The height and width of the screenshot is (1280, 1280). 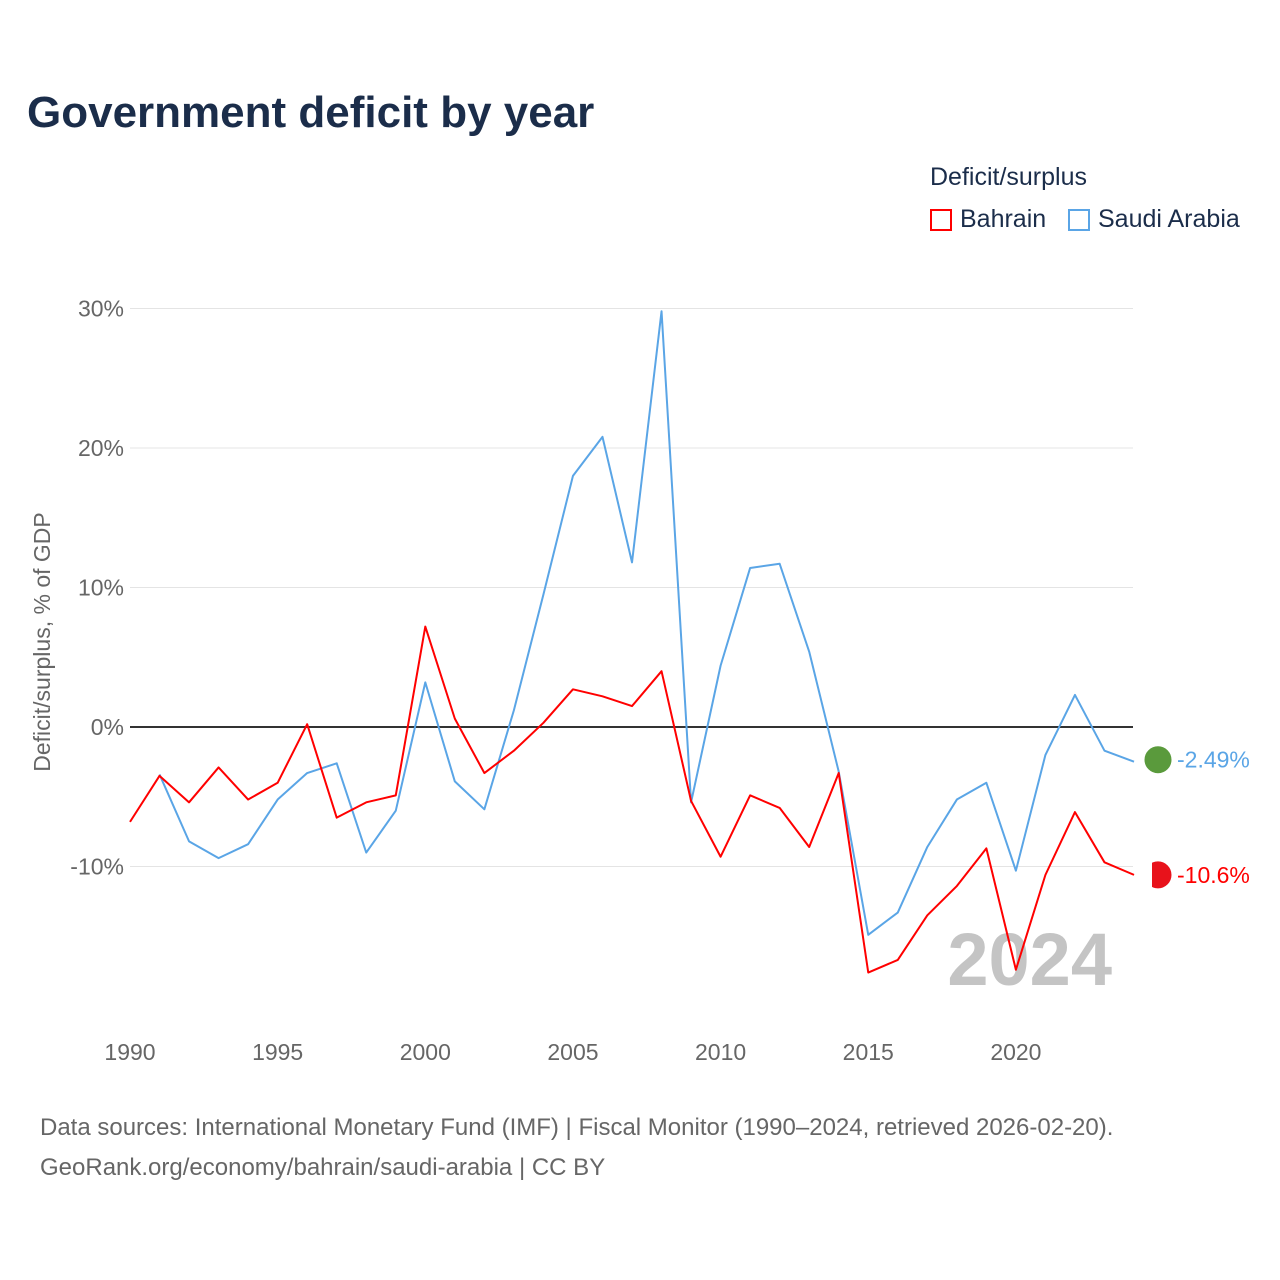 I want to click on y-axis-label: Deficit/surplus, % of GDP, so click(x=42, y=641).